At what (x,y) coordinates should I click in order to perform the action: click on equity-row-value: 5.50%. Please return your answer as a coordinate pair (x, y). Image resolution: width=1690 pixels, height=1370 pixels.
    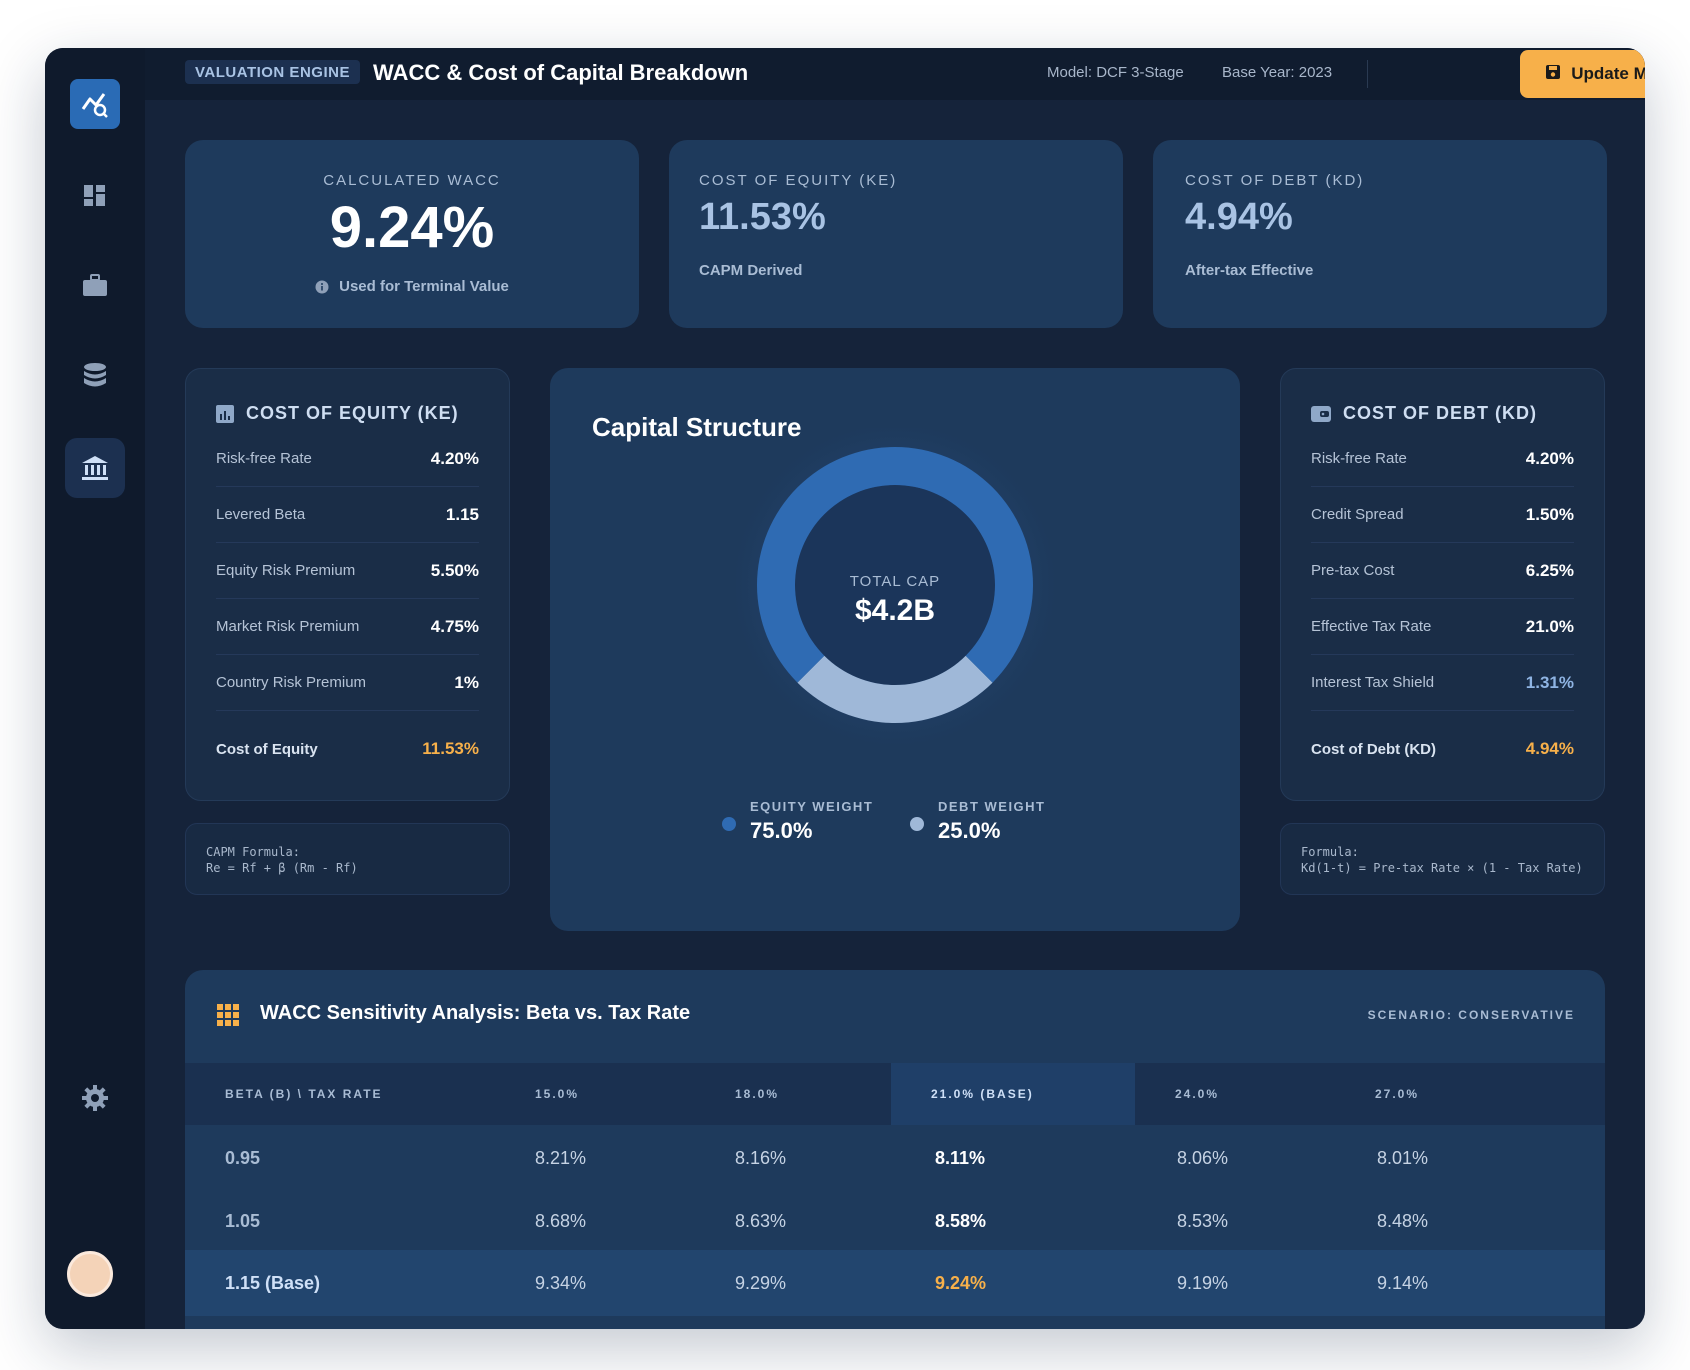
    Looking at the image, I should click on (454, 570).